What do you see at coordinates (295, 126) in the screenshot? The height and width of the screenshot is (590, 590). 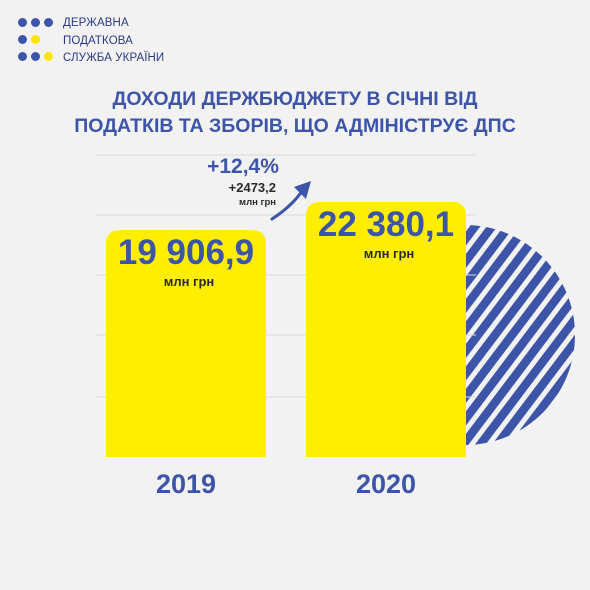 I see `title-line-2: ПОДАТКІВ ТА ЗБОРІВ, ЩО АДМІНІСТРУЄ ДПС` at bounding box center [295, 126].